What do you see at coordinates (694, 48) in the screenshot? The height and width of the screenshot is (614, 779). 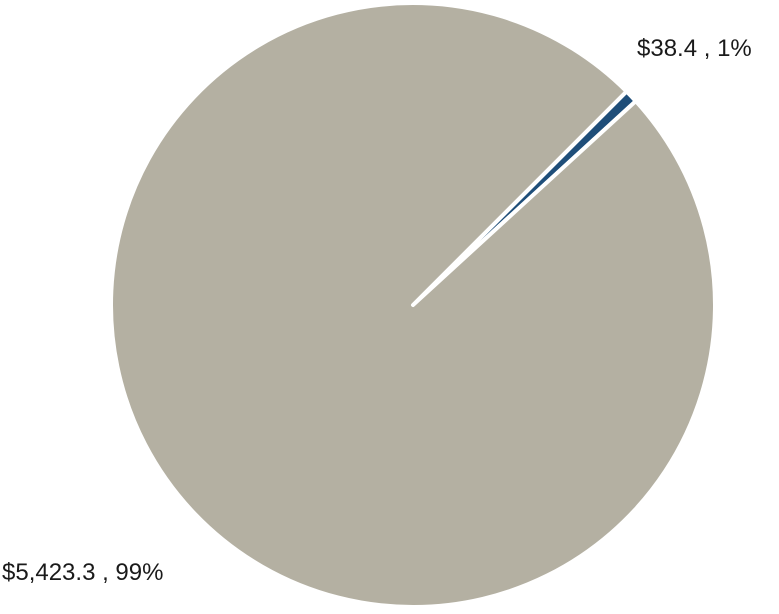 I see `pie-data-label-1: $38.4 , 1%` at bounding box center [694, 48].